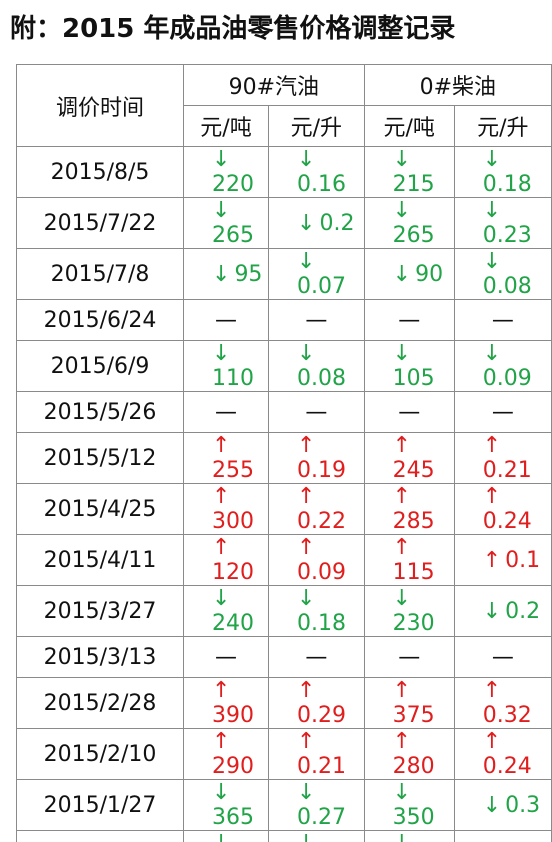 The height and width of the screenshot is (842, 552). What do you see at coordinates (321, 623) in the screenshot?
I see `price-change-value: 0.18` at bounding box center [321, 623].